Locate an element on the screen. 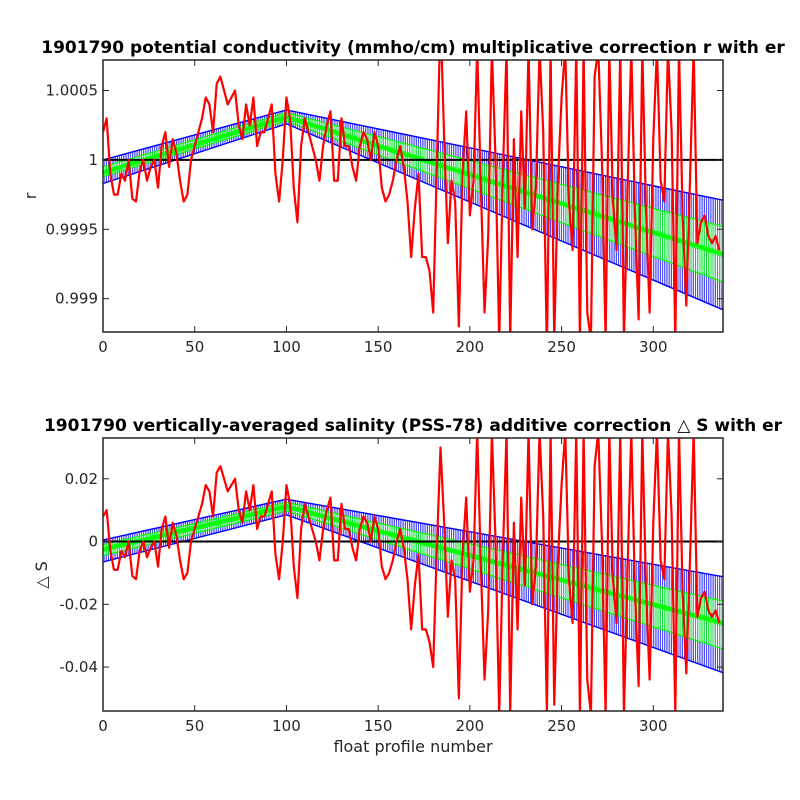 The image size is (800, 800). bottom-x-tick-label: 50 is located at coordinates (194, 726).